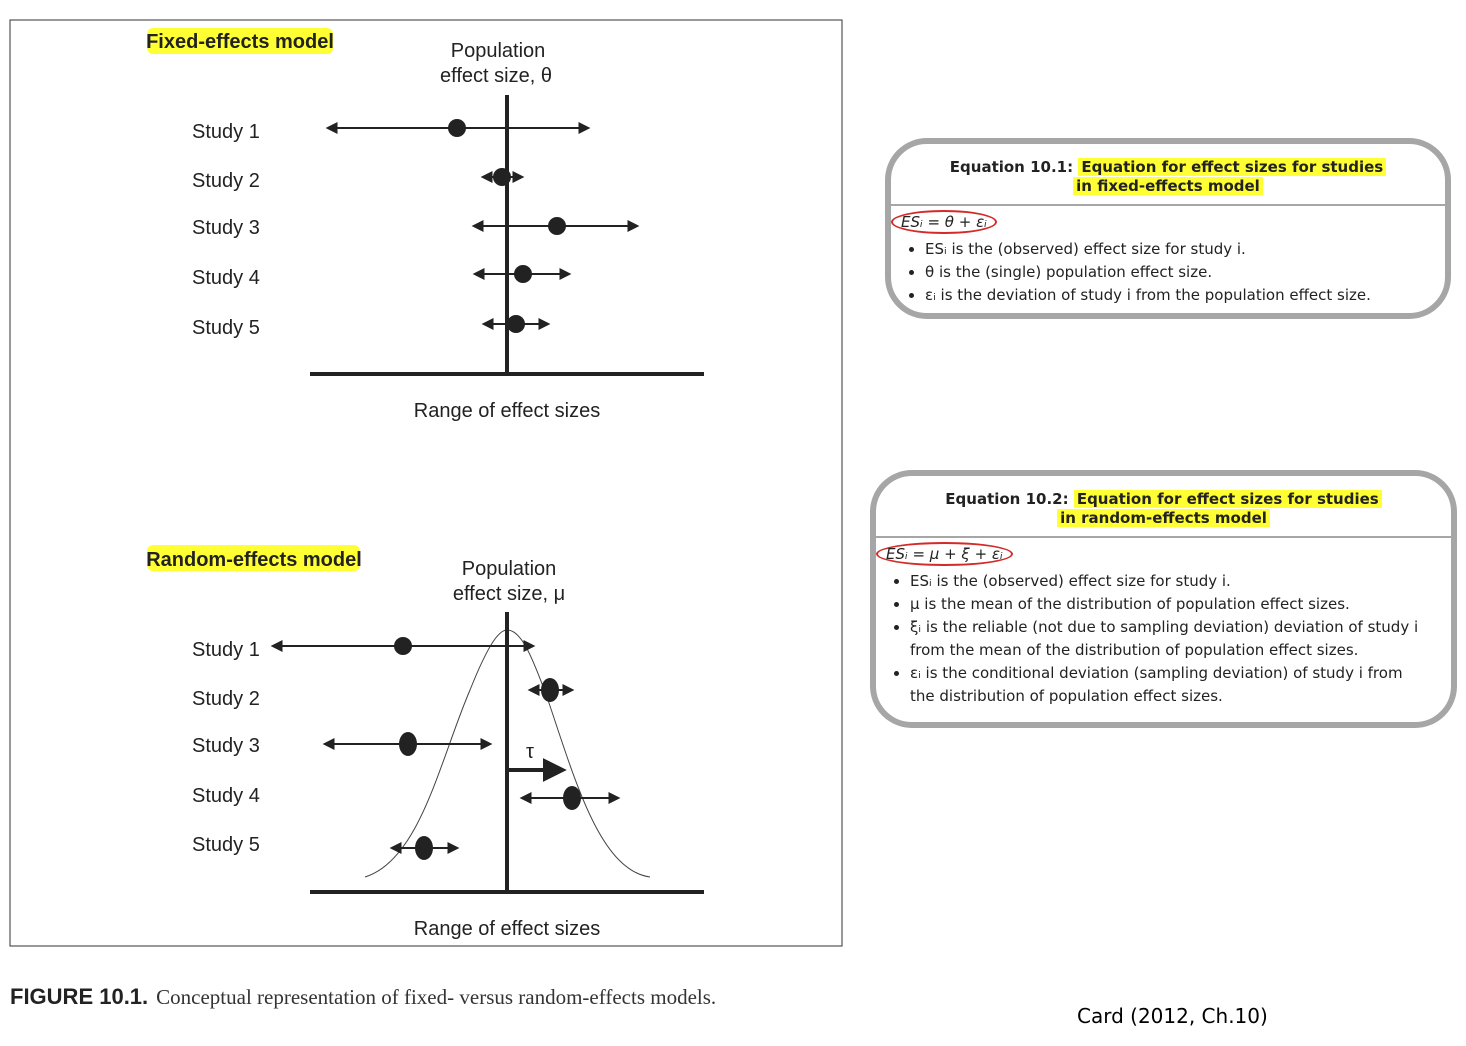 This screenshot has width=1466, height=1046. I want to click on formula: ESᵢ = μ + ξ + εᵢ, so click(944, 554).